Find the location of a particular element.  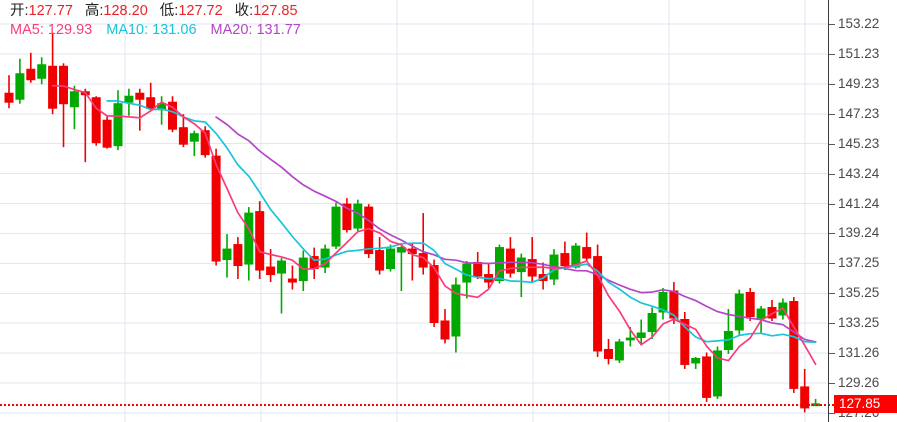

last-price-badge: 127.85 is located at coordinates (865, 404).